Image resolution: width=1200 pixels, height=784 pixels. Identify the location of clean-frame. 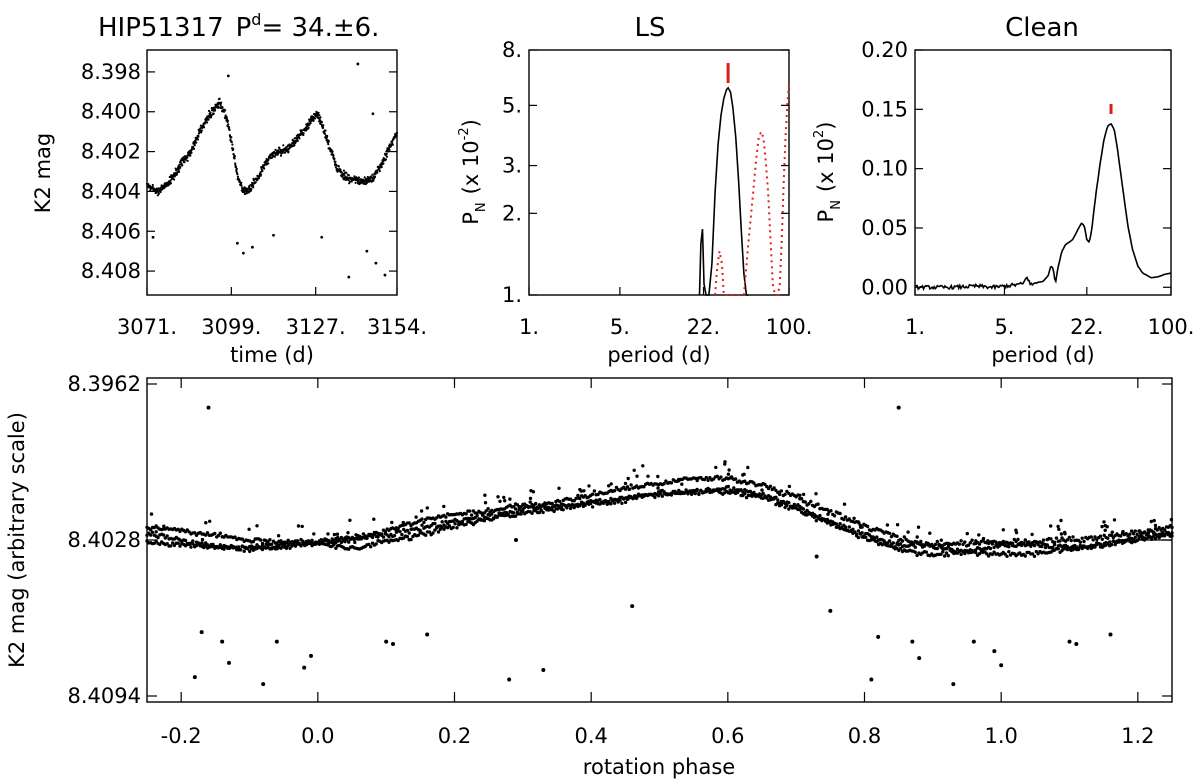
(1043, 172).